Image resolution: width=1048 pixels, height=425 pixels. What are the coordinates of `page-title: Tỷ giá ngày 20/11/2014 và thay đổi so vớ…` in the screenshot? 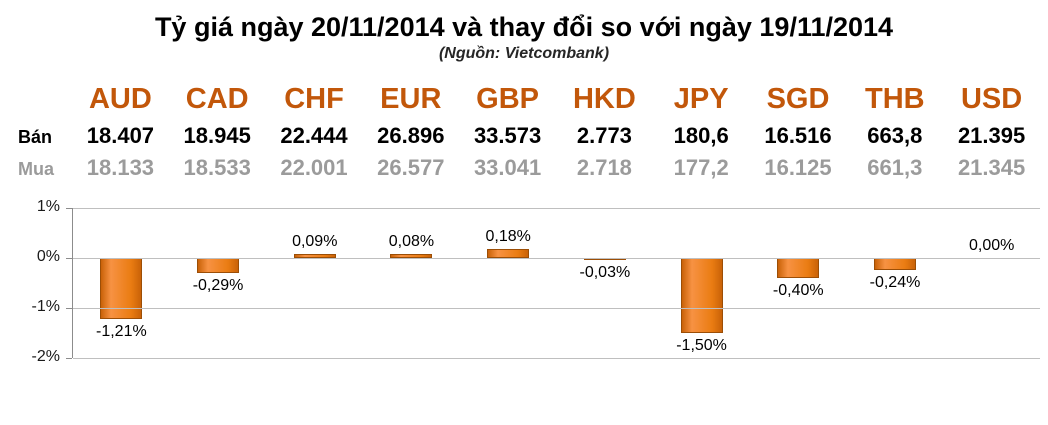 It's located at (524, 27).